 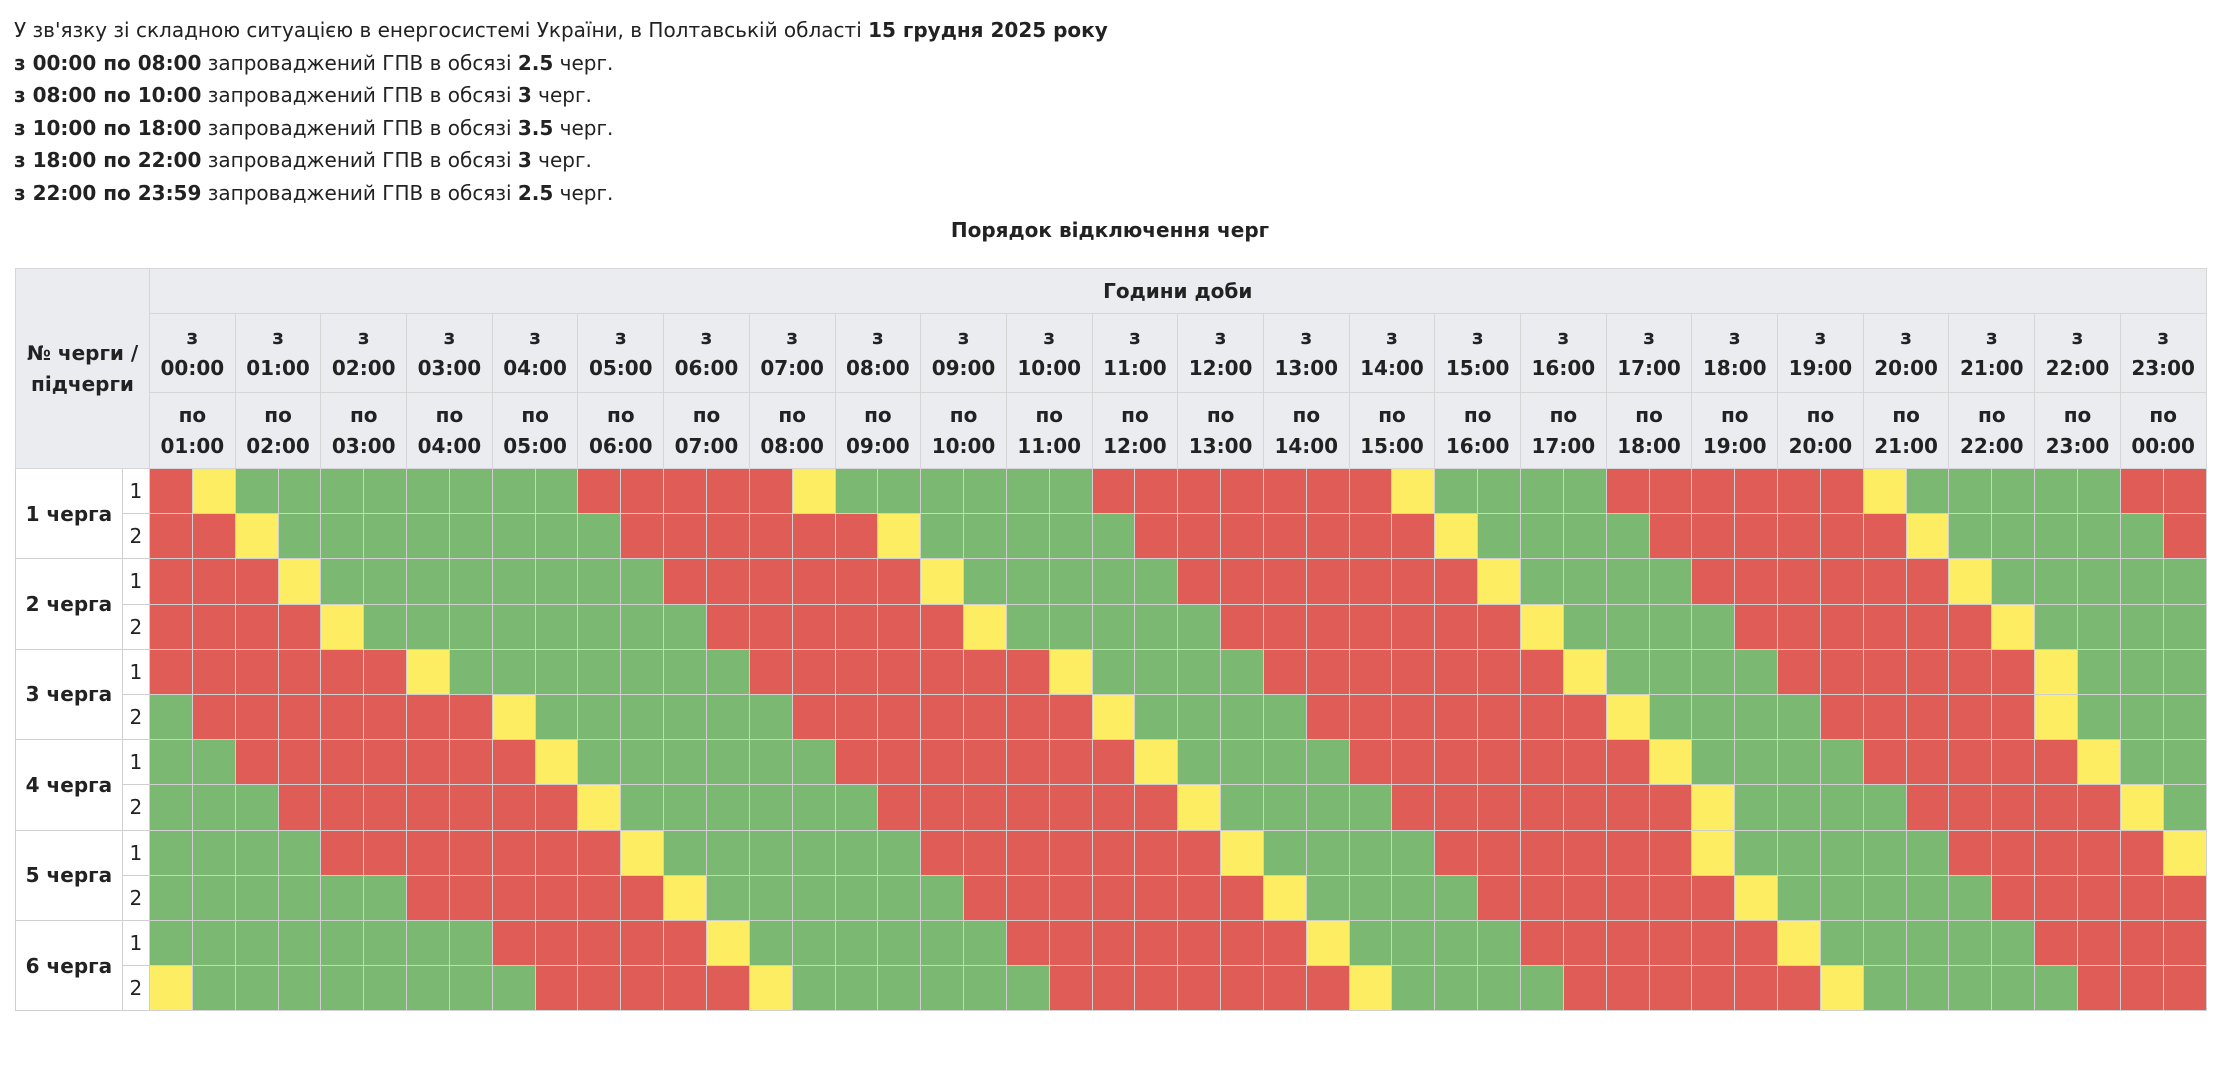 I want to click on hour-to-header: по 23:00, so click(x=2077, y=430).